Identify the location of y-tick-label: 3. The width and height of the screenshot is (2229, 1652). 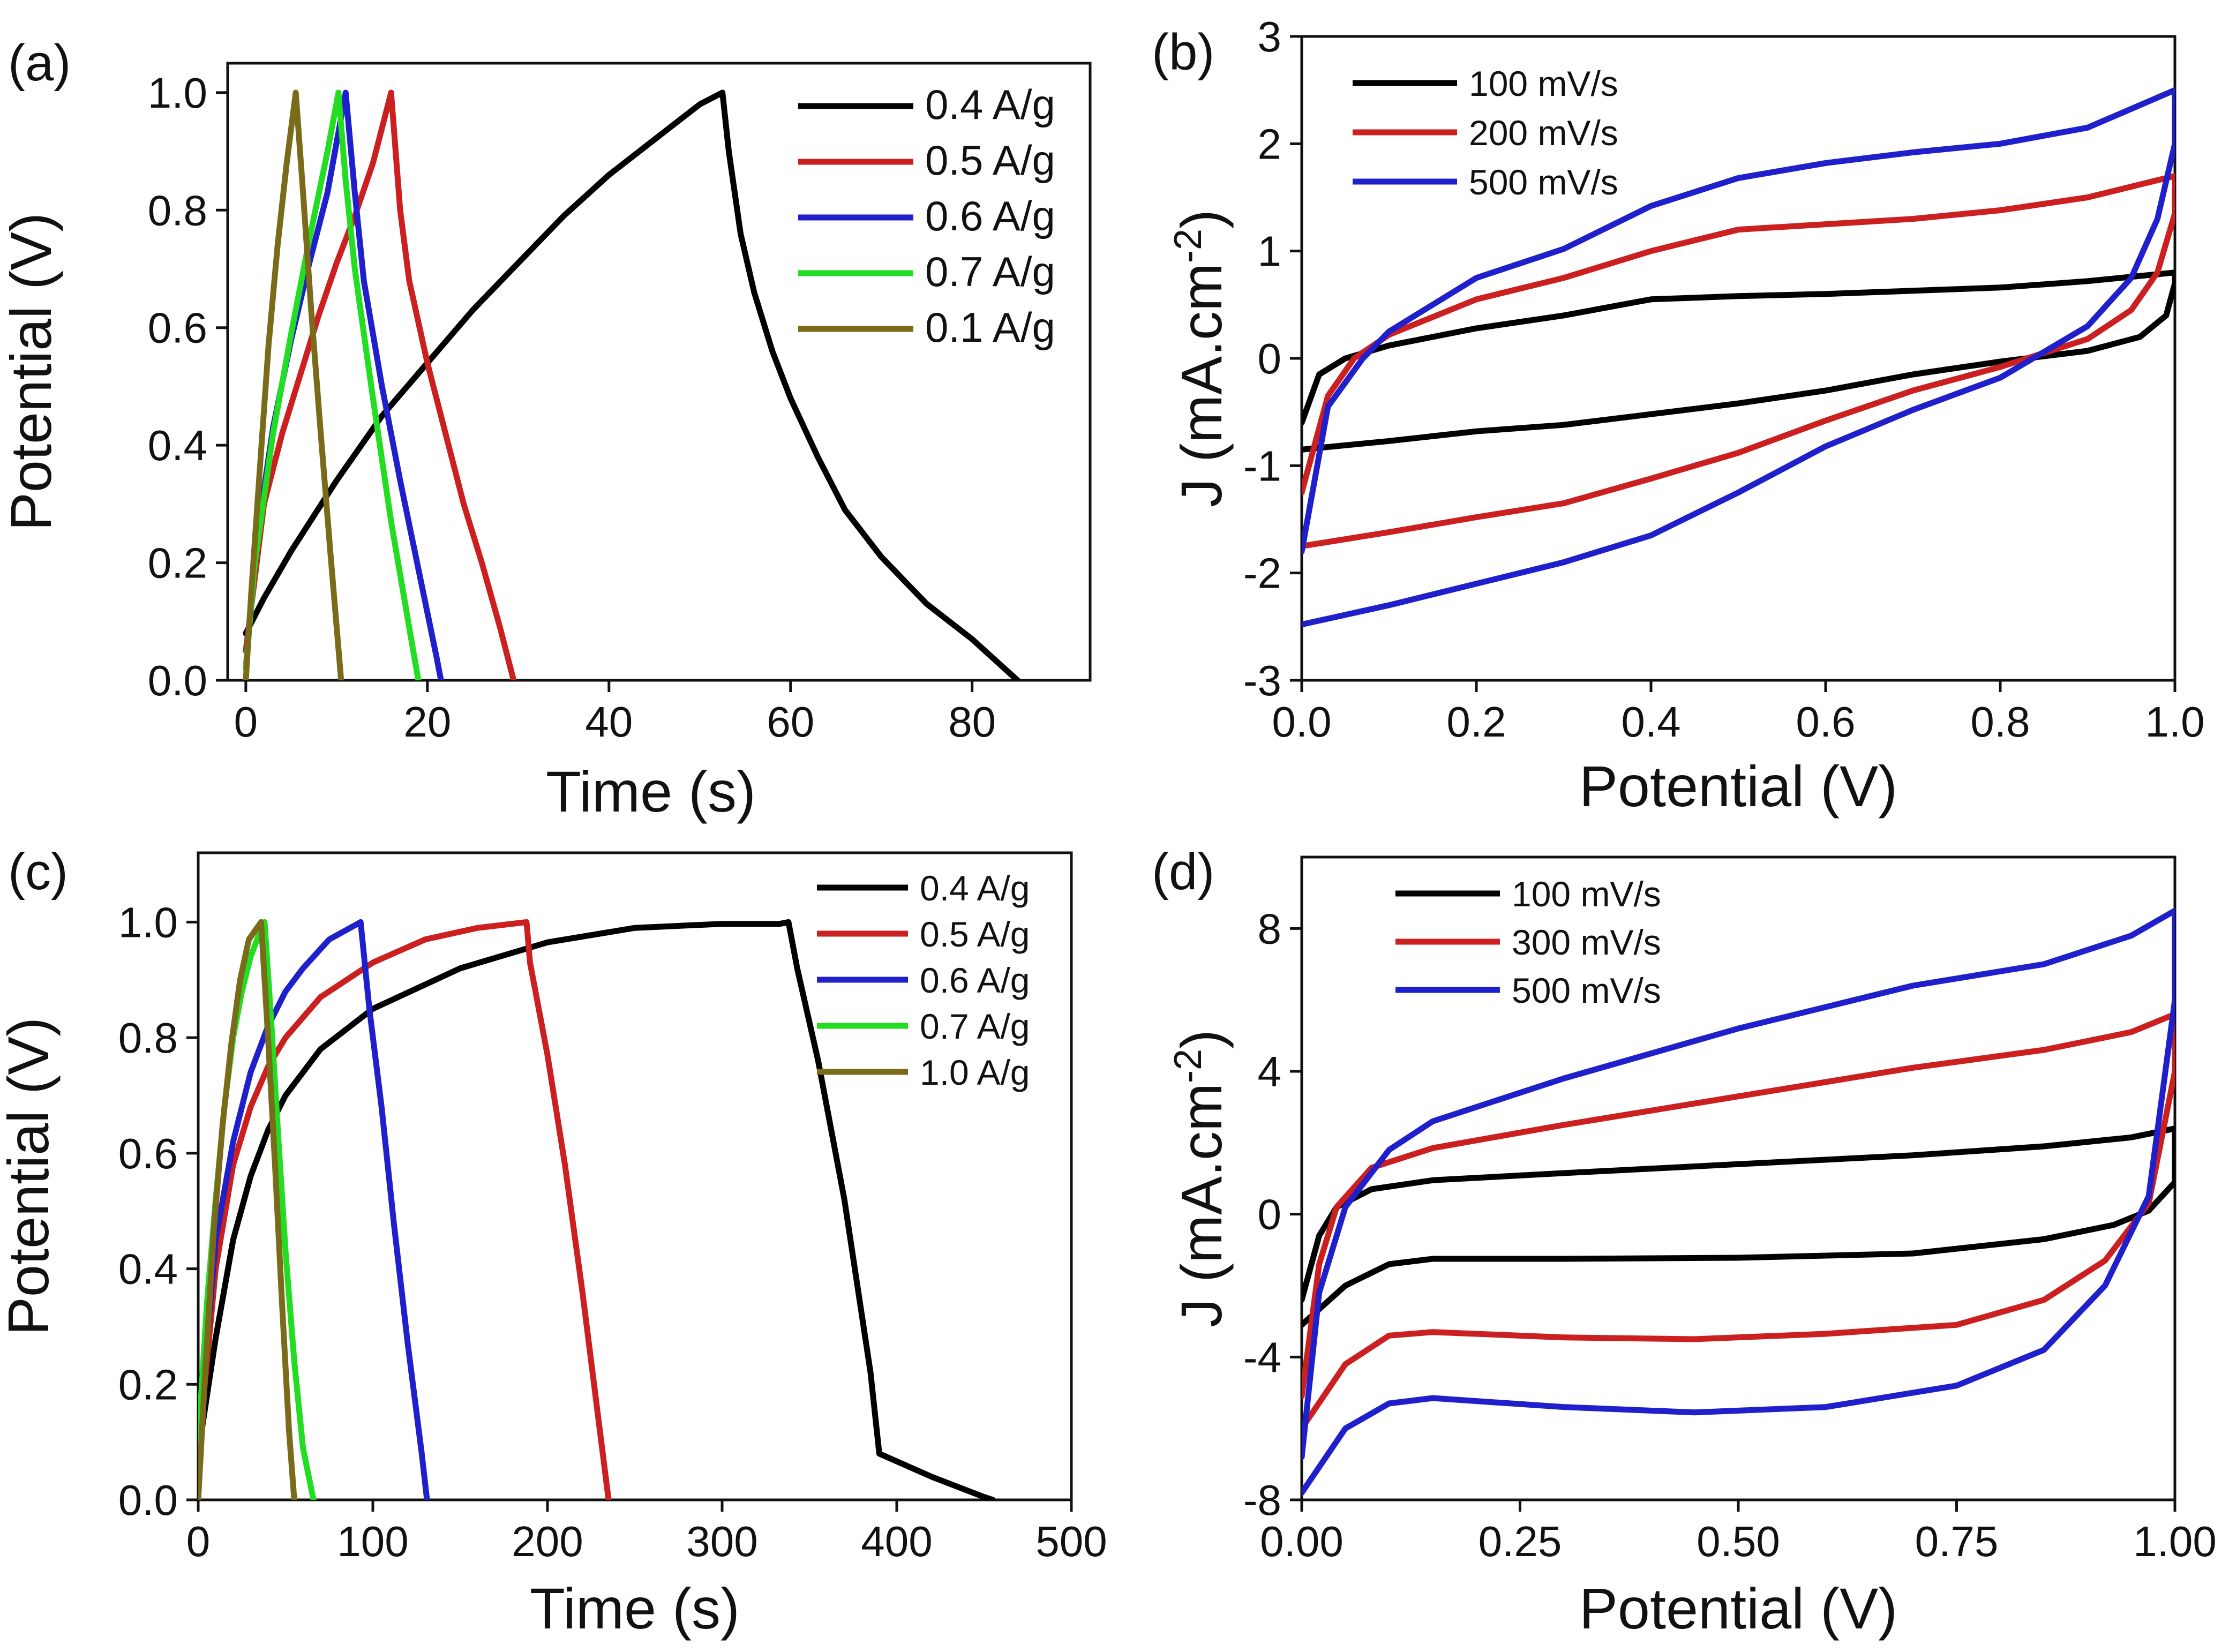
(1270, 37).